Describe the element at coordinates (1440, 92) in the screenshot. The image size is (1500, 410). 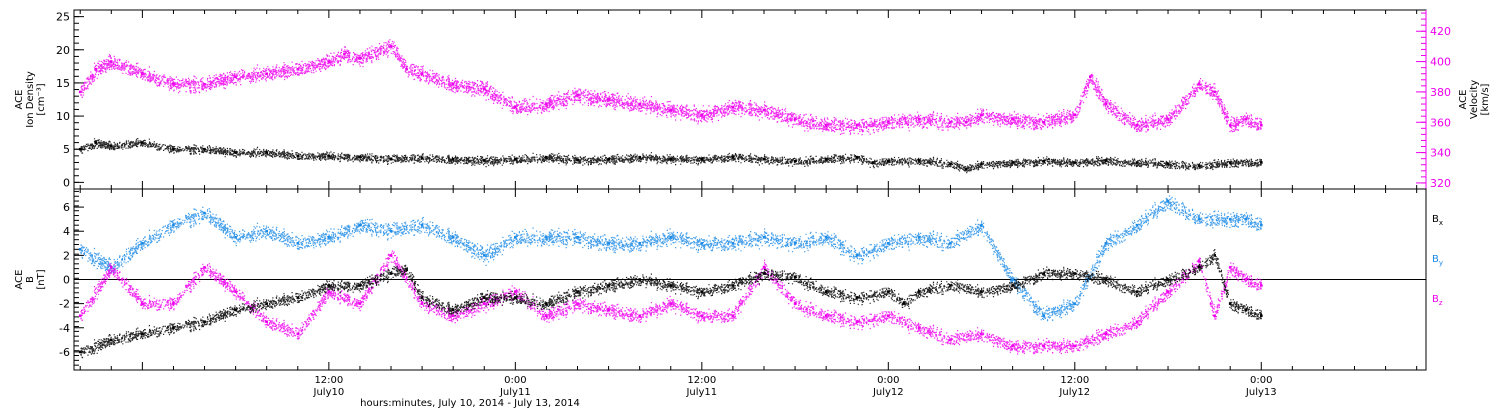
I see `velocity-axis-tick-label: 380` at that location.